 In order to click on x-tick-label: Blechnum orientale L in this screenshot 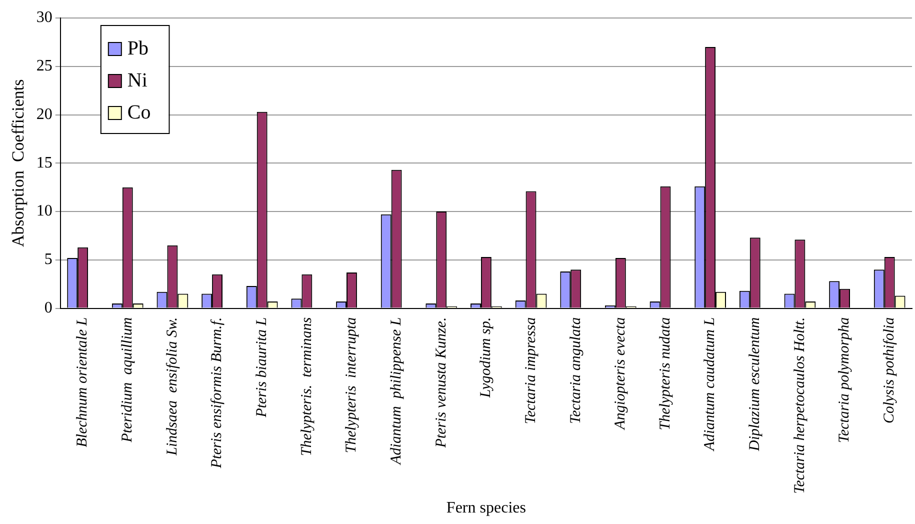, I will do `click(82, 382)`.